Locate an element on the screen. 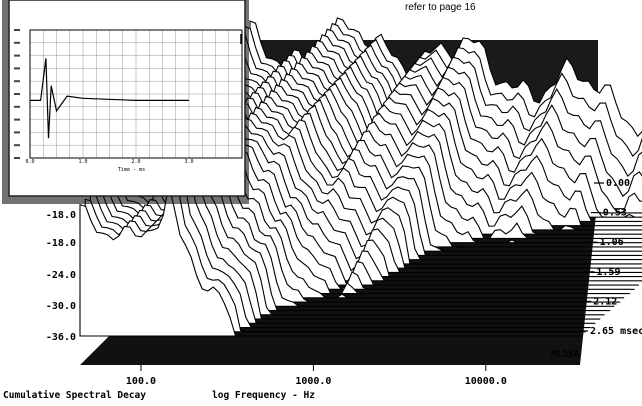  frequency-tick-label: 10000.0 is located at coordinates (486, 381).